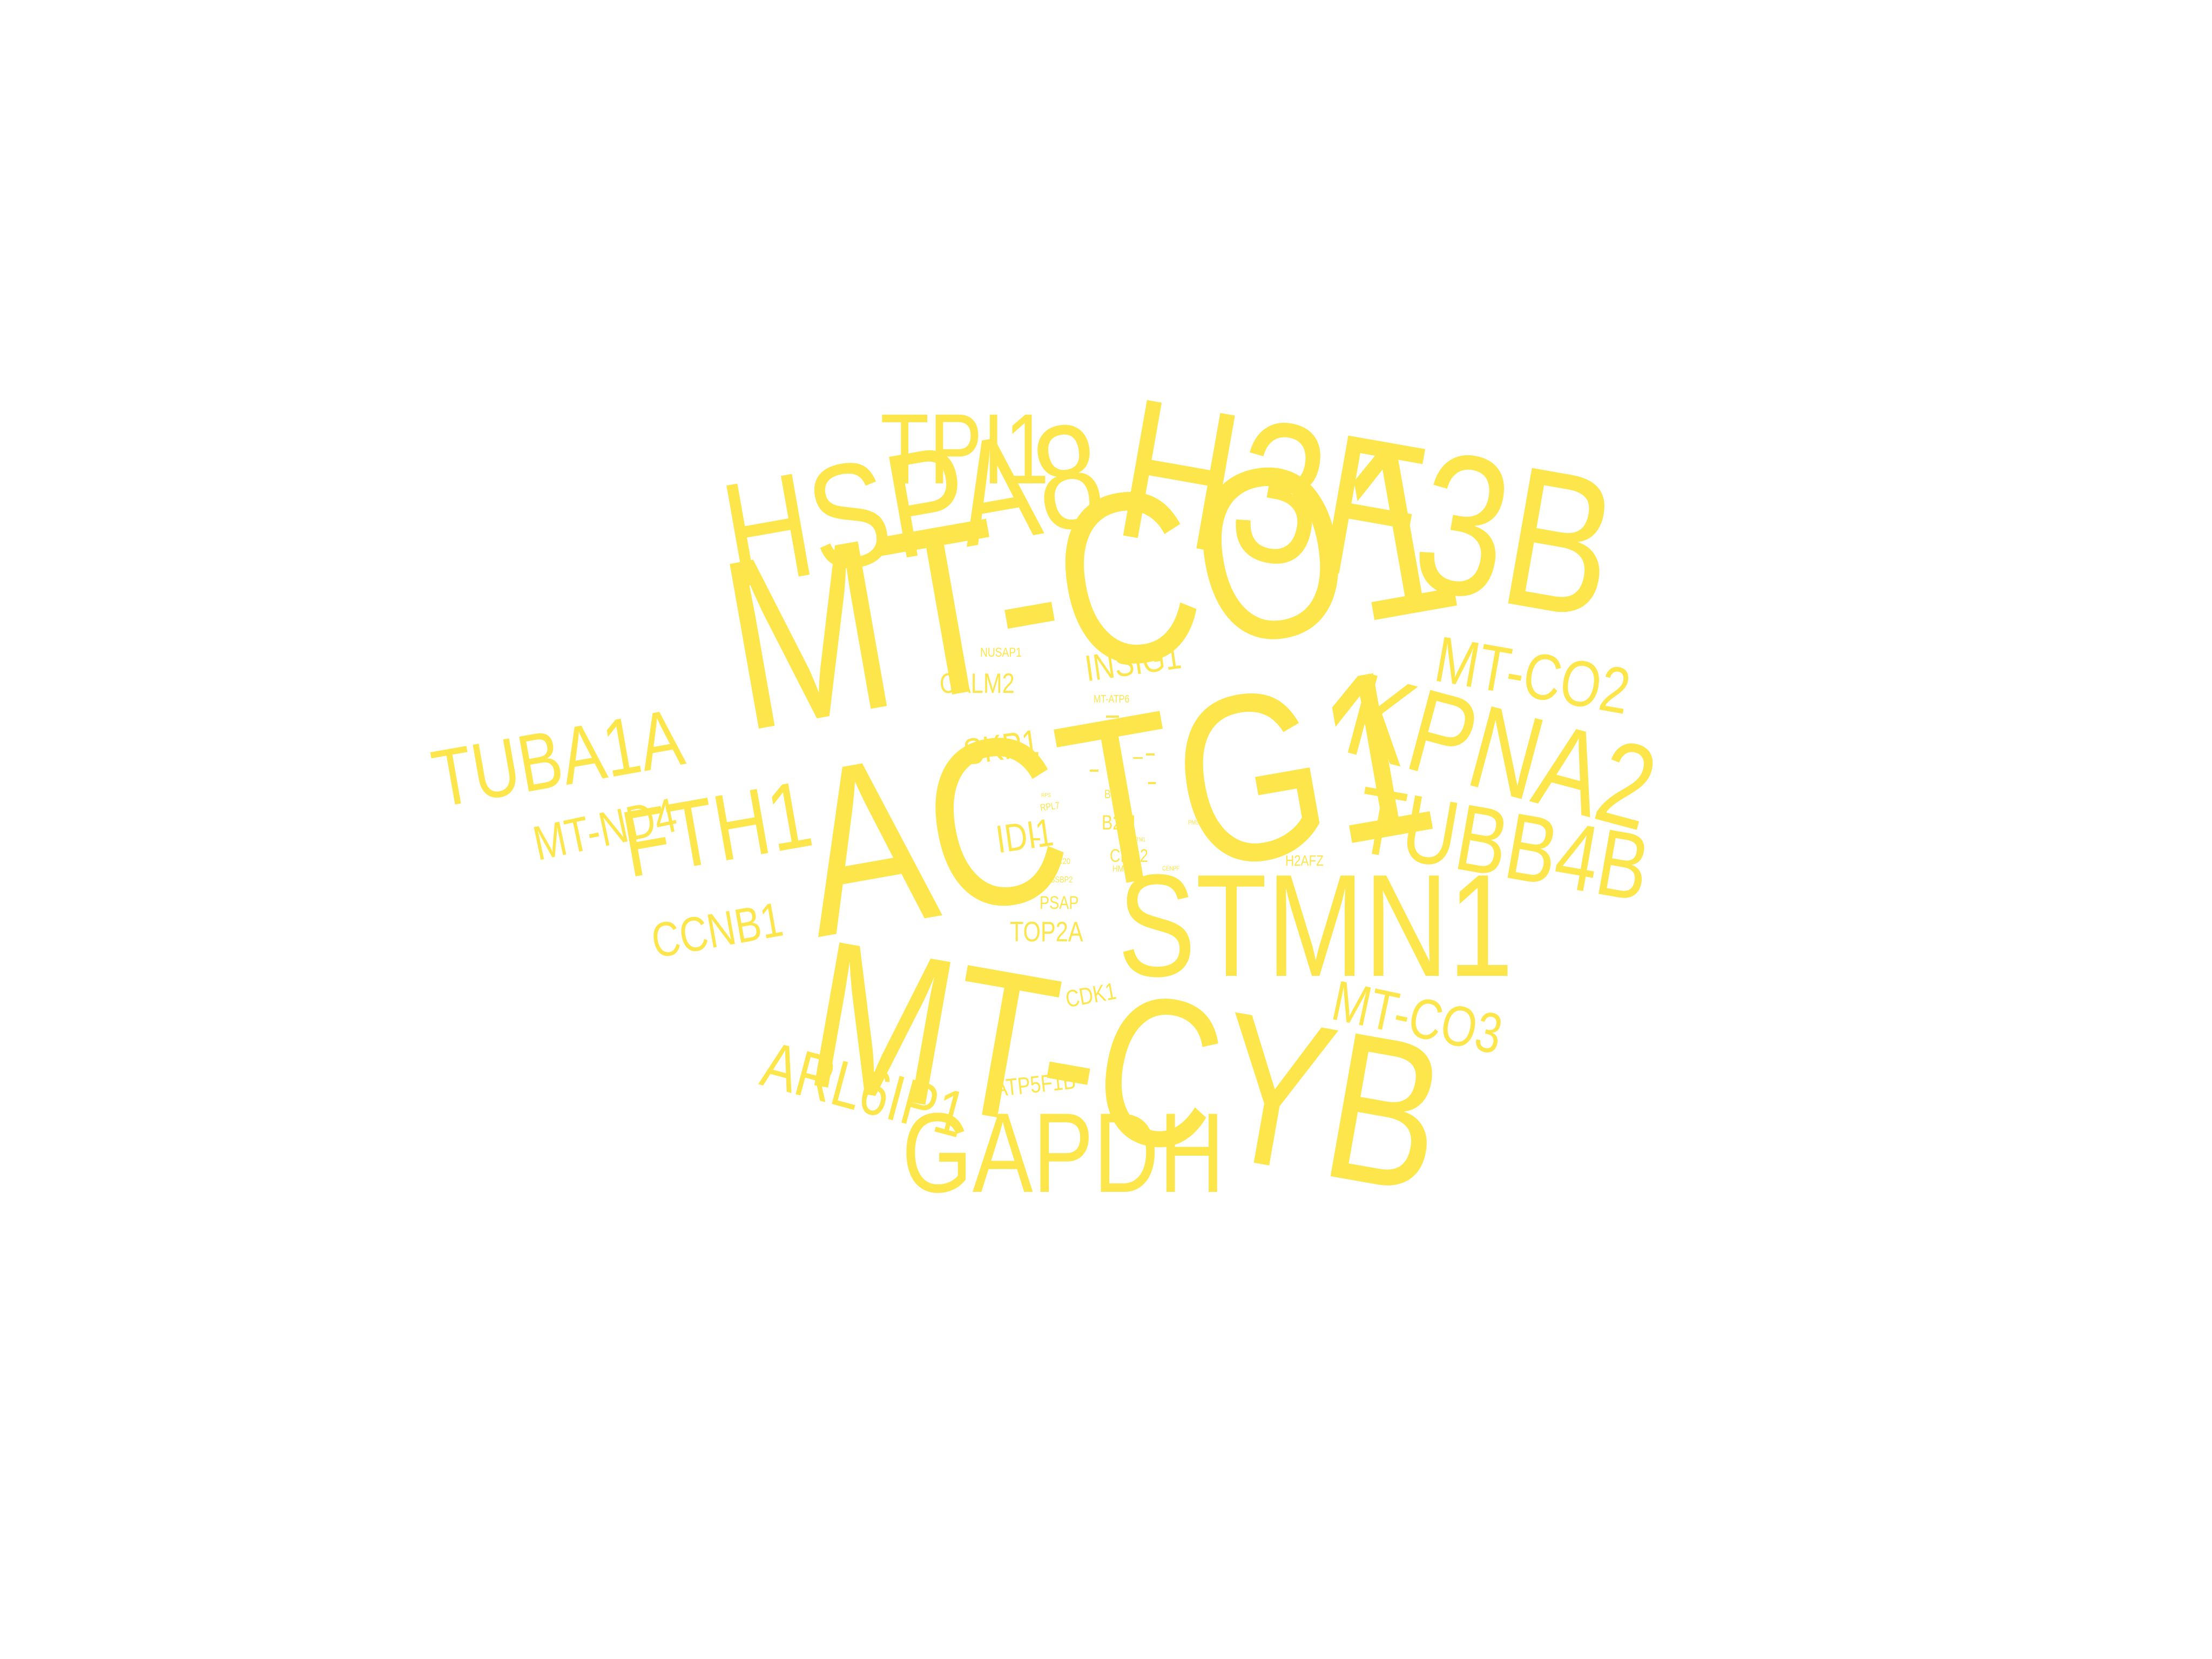  I want to click on word-psap: PSAP, so click(1059, 903).